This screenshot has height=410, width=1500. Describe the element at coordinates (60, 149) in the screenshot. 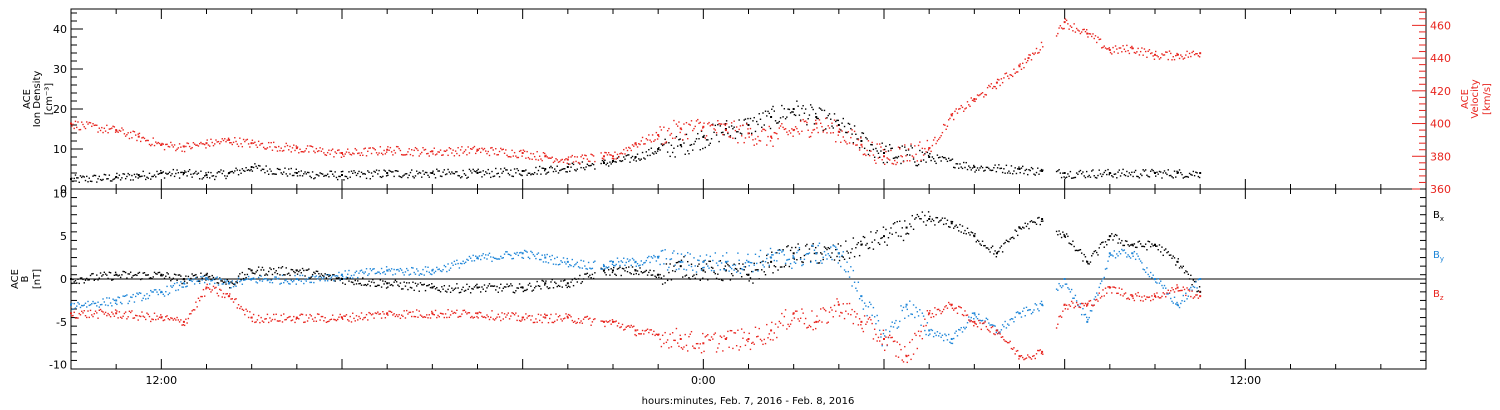

I see `y-tick-label: 10` at that location.